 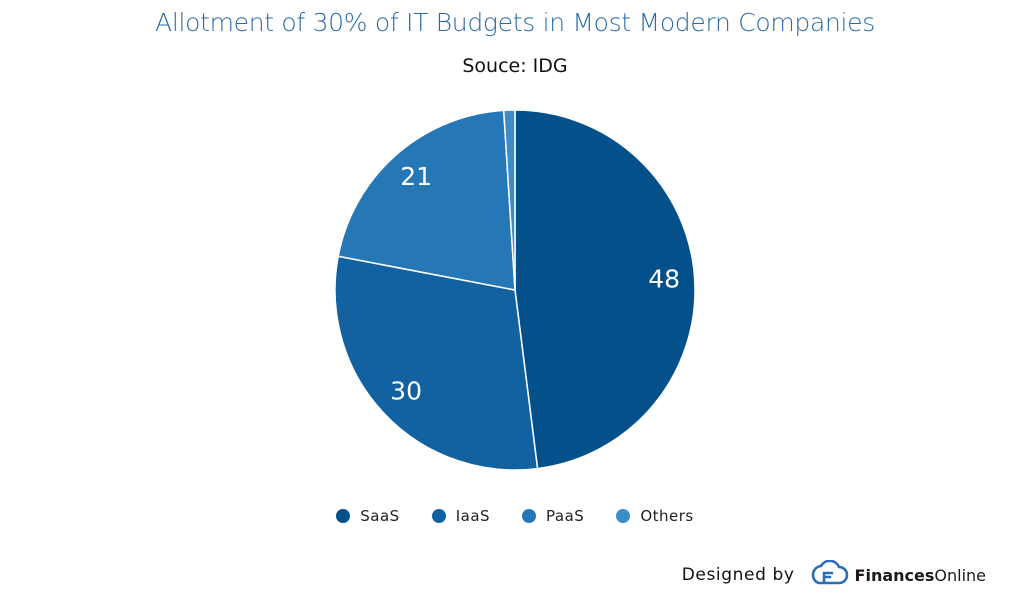 I want to click on financesonline-logo-text: FinancesOnline, so click(x=920, y=575).